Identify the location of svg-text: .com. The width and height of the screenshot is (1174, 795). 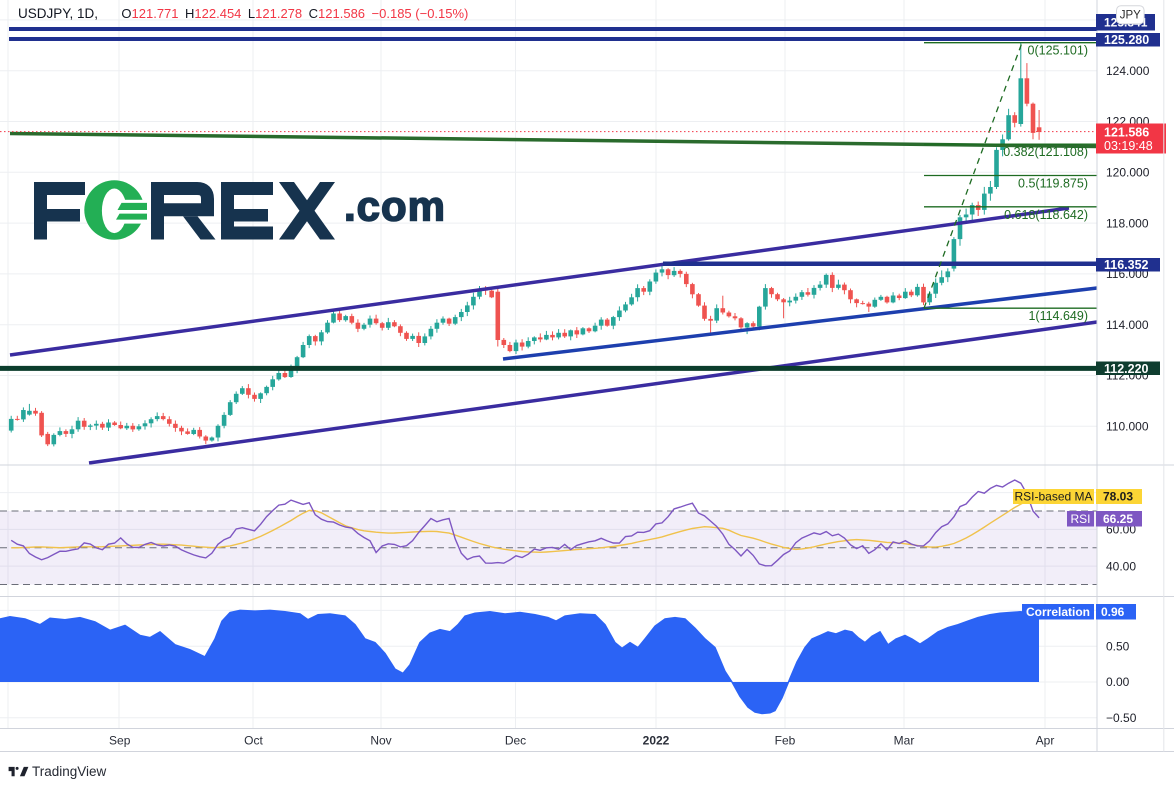
(395, 206).